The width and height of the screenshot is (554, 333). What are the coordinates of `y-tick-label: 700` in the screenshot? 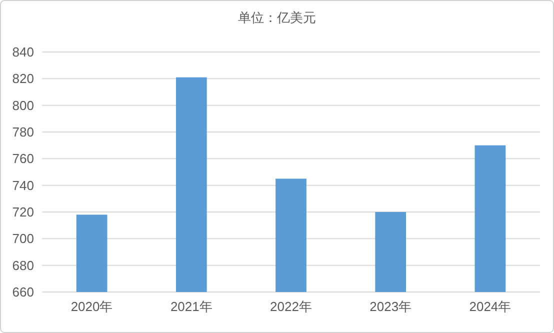 It's located at (23, 238).